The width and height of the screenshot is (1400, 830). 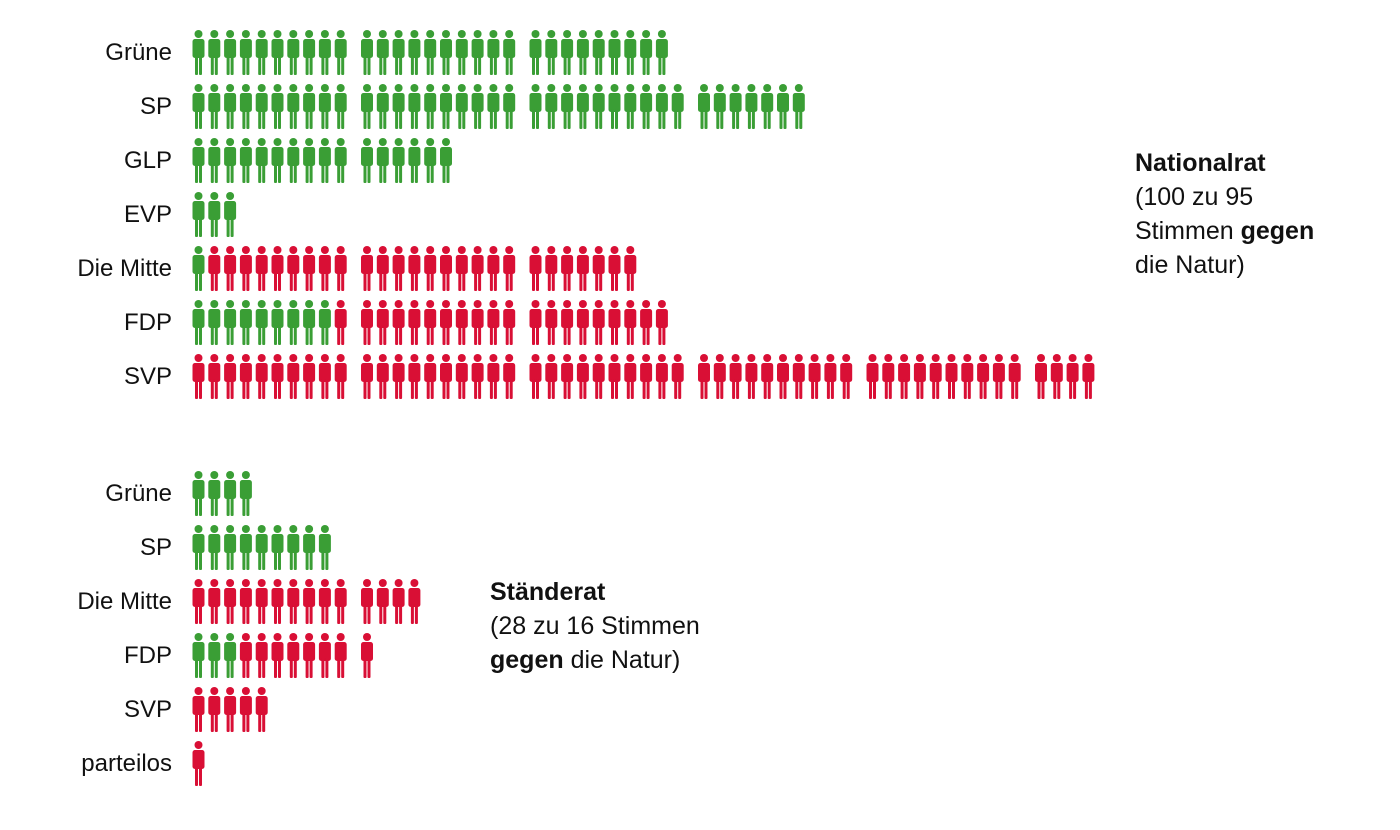 What do you see at coordinates (147, 214) in the screenshot?
I see `category-label: EVP` at bounding box center [147, 214].